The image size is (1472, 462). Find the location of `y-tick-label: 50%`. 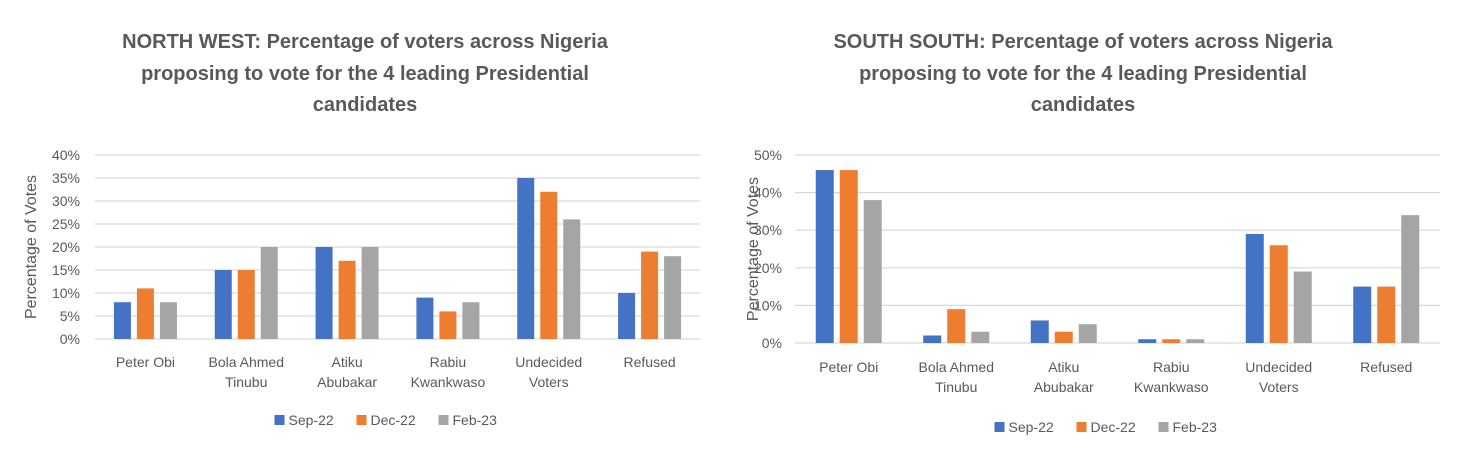

y-tick-label: 50% is located at coordinates (768, 155).